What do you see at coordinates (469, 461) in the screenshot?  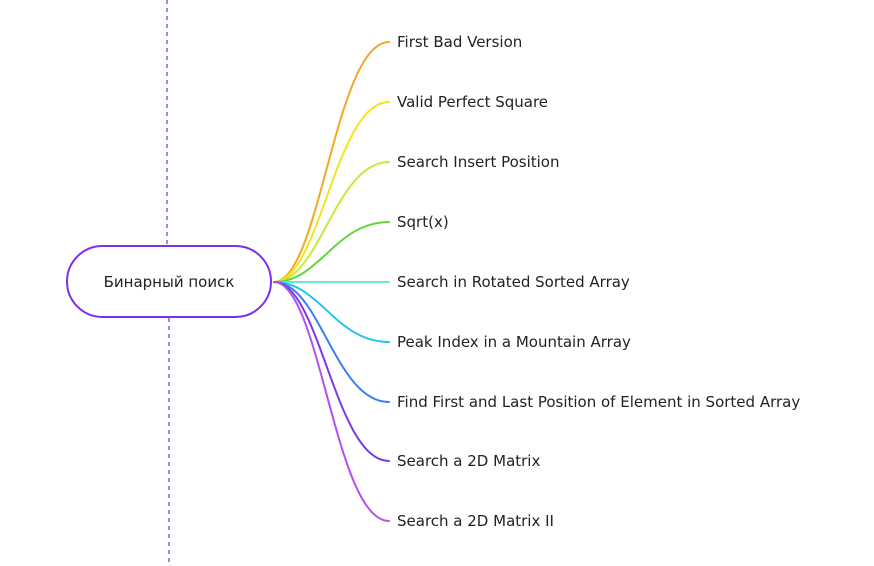 I see `branch-node-search-2d-matrix: Search a 2D Matrix` at bounding box center [469, 461].